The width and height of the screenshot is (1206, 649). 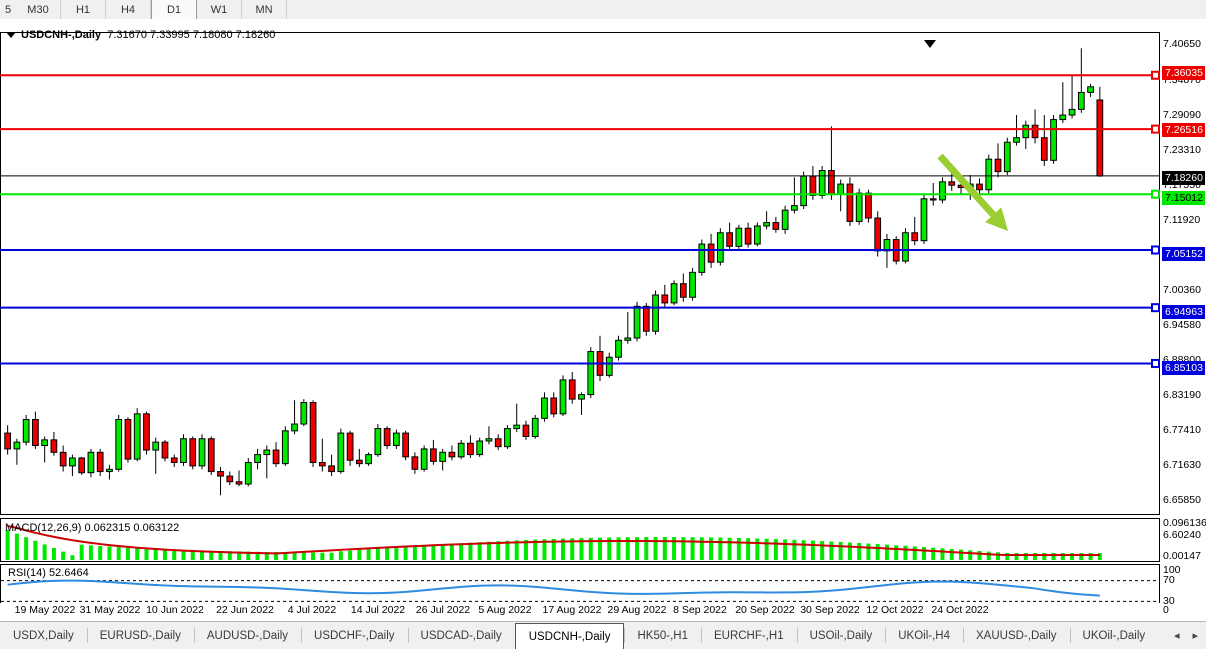 What do you see at coordinates (83, 9) in the screenshot?
I see `timeframe-h1: H1` at bounding box center [83, 9].